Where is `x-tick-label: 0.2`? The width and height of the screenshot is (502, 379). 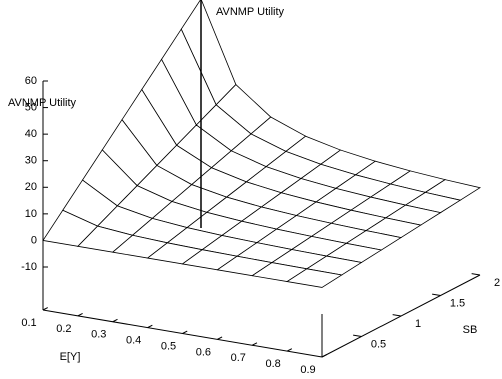 x-tick-label: 0.2 is located at coordinates (63, 329).